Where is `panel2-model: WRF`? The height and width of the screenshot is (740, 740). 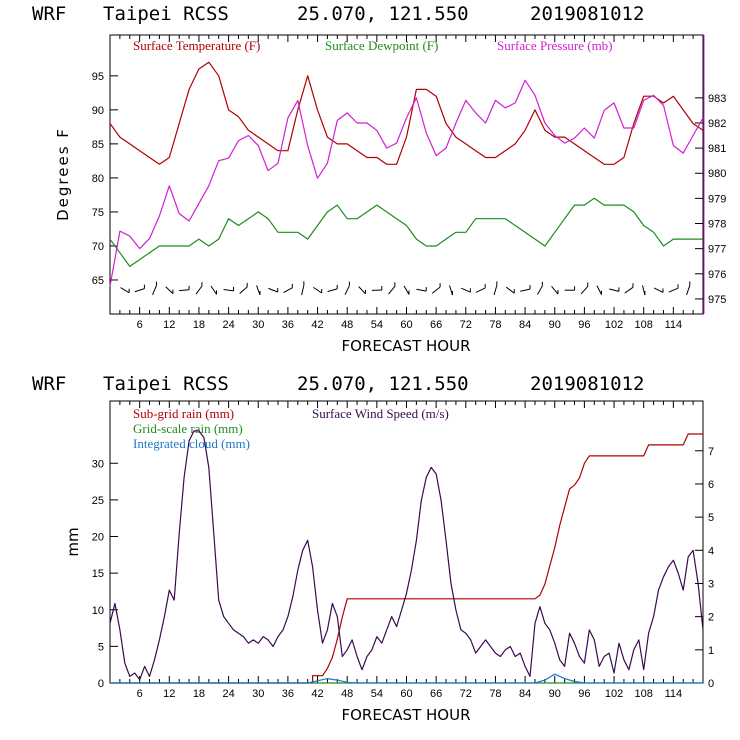 panel2-model: WRF is located at coordinates (49, 384).